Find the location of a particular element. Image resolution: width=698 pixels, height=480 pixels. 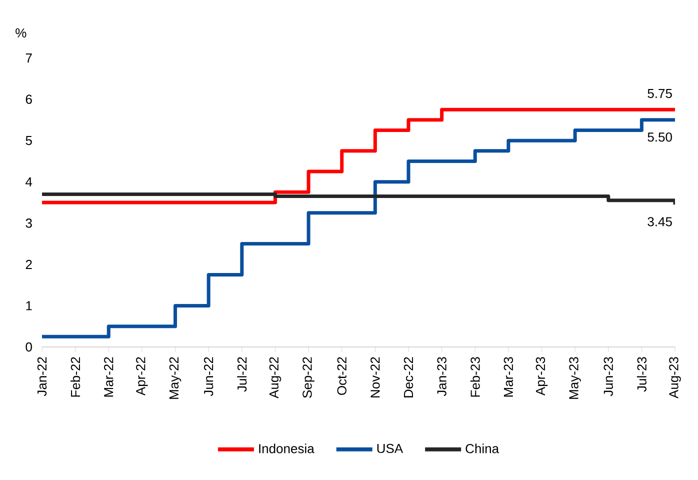

x-tick-label: Apr-23 is located at coordinates (542, 376).